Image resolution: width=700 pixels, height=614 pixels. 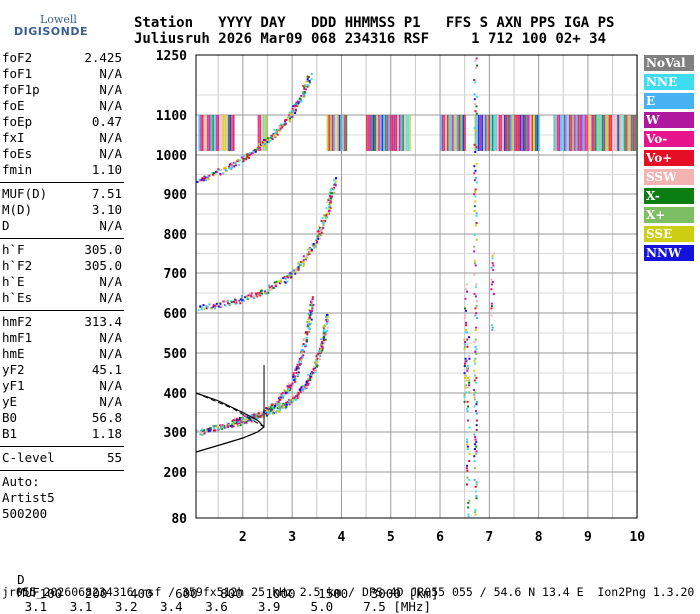 What do you see at coordinates (230, 410) in the screenshot?
I see `profile-extrapolation` at bounding box center [230, 410].